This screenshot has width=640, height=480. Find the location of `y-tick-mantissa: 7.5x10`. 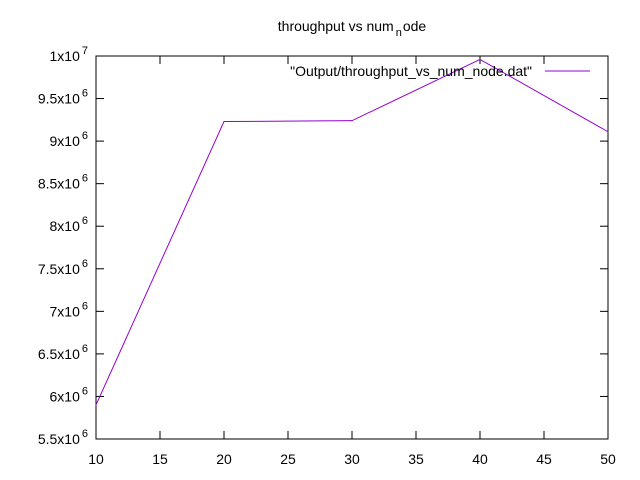

y-tick-mantissa: 7.5x10 is located at coordinates (59, 269).